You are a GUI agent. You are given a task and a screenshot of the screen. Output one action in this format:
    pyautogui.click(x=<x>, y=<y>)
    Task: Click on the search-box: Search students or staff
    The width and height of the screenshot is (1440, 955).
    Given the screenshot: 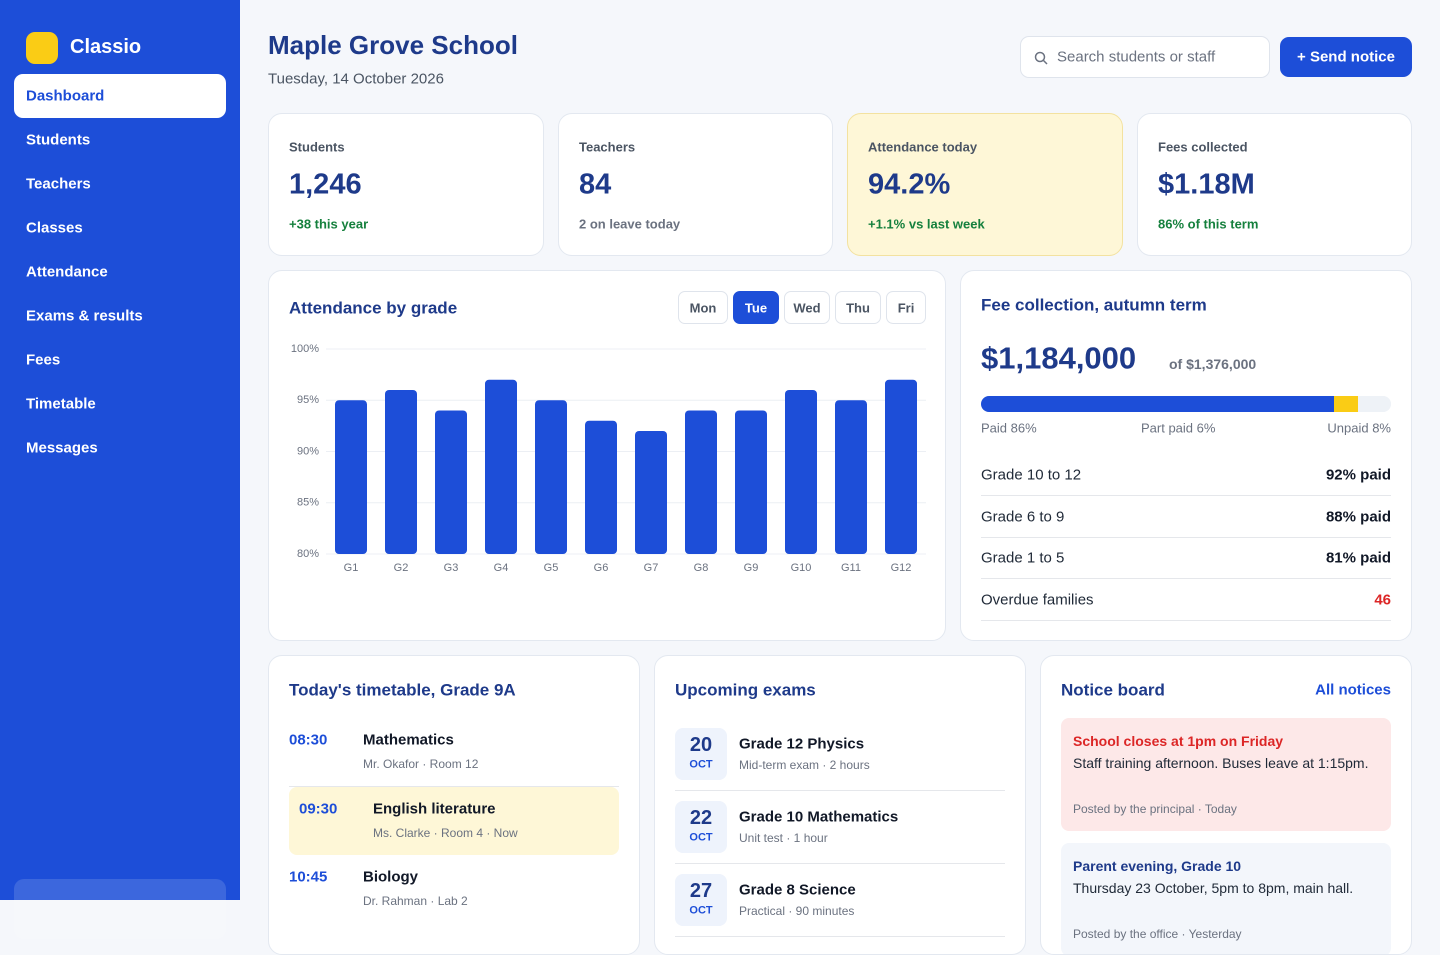 What is the action you would take?
    pyautogui.click(x=1145, y=57)
    